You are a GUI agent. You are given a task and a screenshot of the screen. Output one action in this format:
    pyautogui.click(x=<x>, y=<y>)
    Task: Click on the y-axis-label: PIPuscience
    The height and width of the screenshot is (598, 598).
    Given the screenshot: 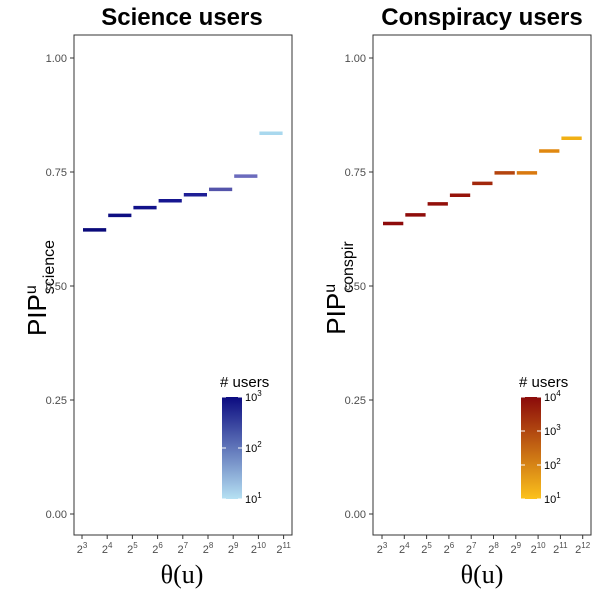 What is the action you would take?
    pyautogui.click(x=40, y=288)
    